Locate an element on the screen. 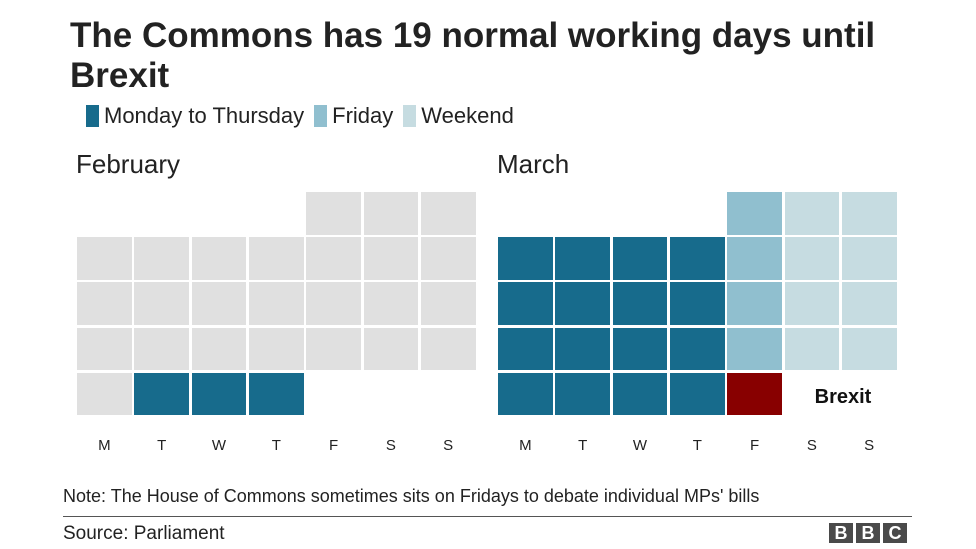  legend-swatch-weekend is located at coordinates (410, 116).